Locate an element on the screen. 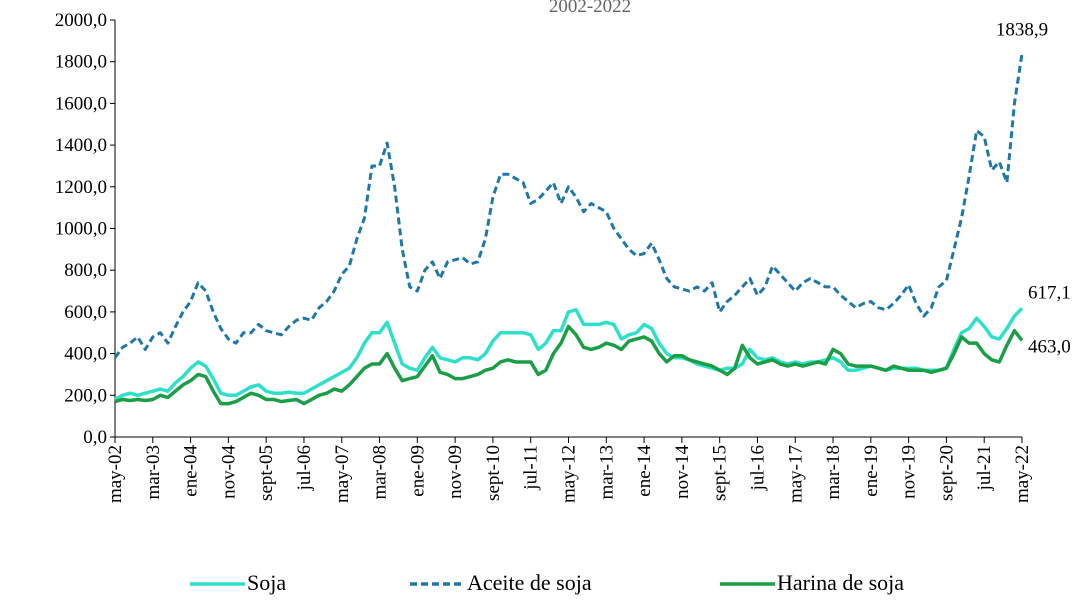 Image resolution: width=1092 pixels, height=603 pixels. x-tick-label: may-12 is located at coordinates (569, 474).